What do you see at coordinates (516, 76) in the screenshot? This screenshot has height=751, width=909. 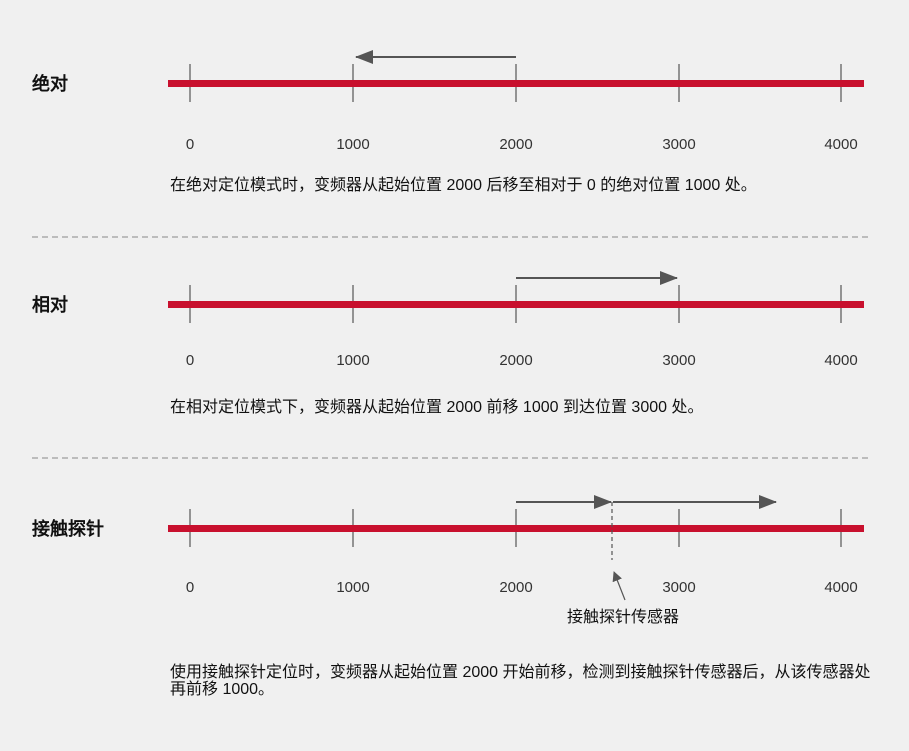 I see `section-absolute-track` at bounding box center [516, 76].